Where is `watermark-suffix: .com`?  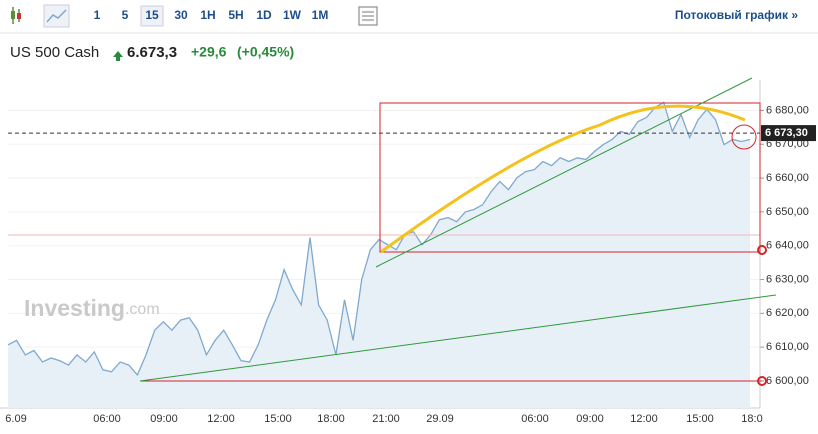 watermark-suffix: .com is located at coordinates (142, 309).